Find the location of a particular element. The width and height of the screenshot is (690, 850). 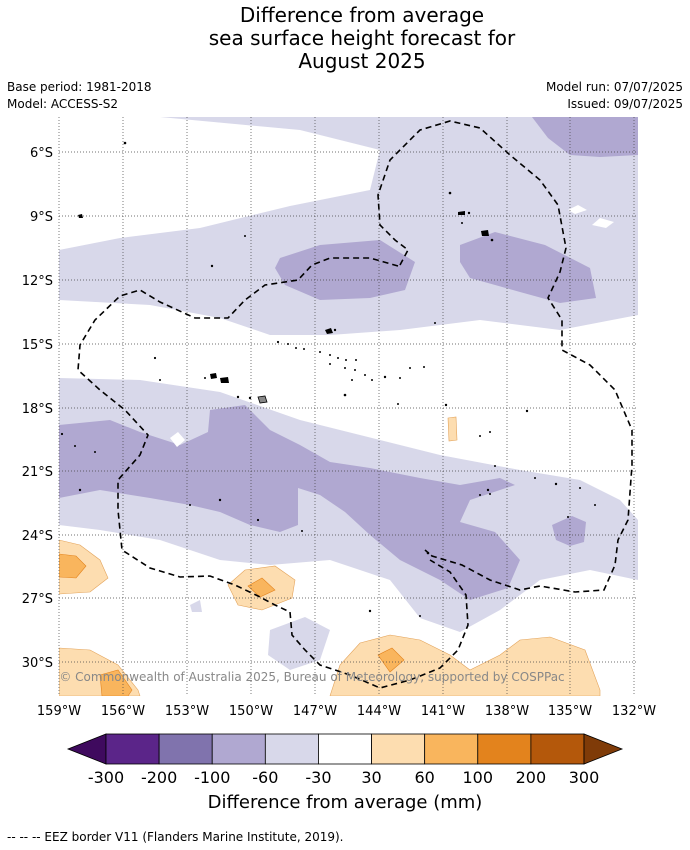

colorbar-tick-label: 200 is located at coordinates (531, 777).